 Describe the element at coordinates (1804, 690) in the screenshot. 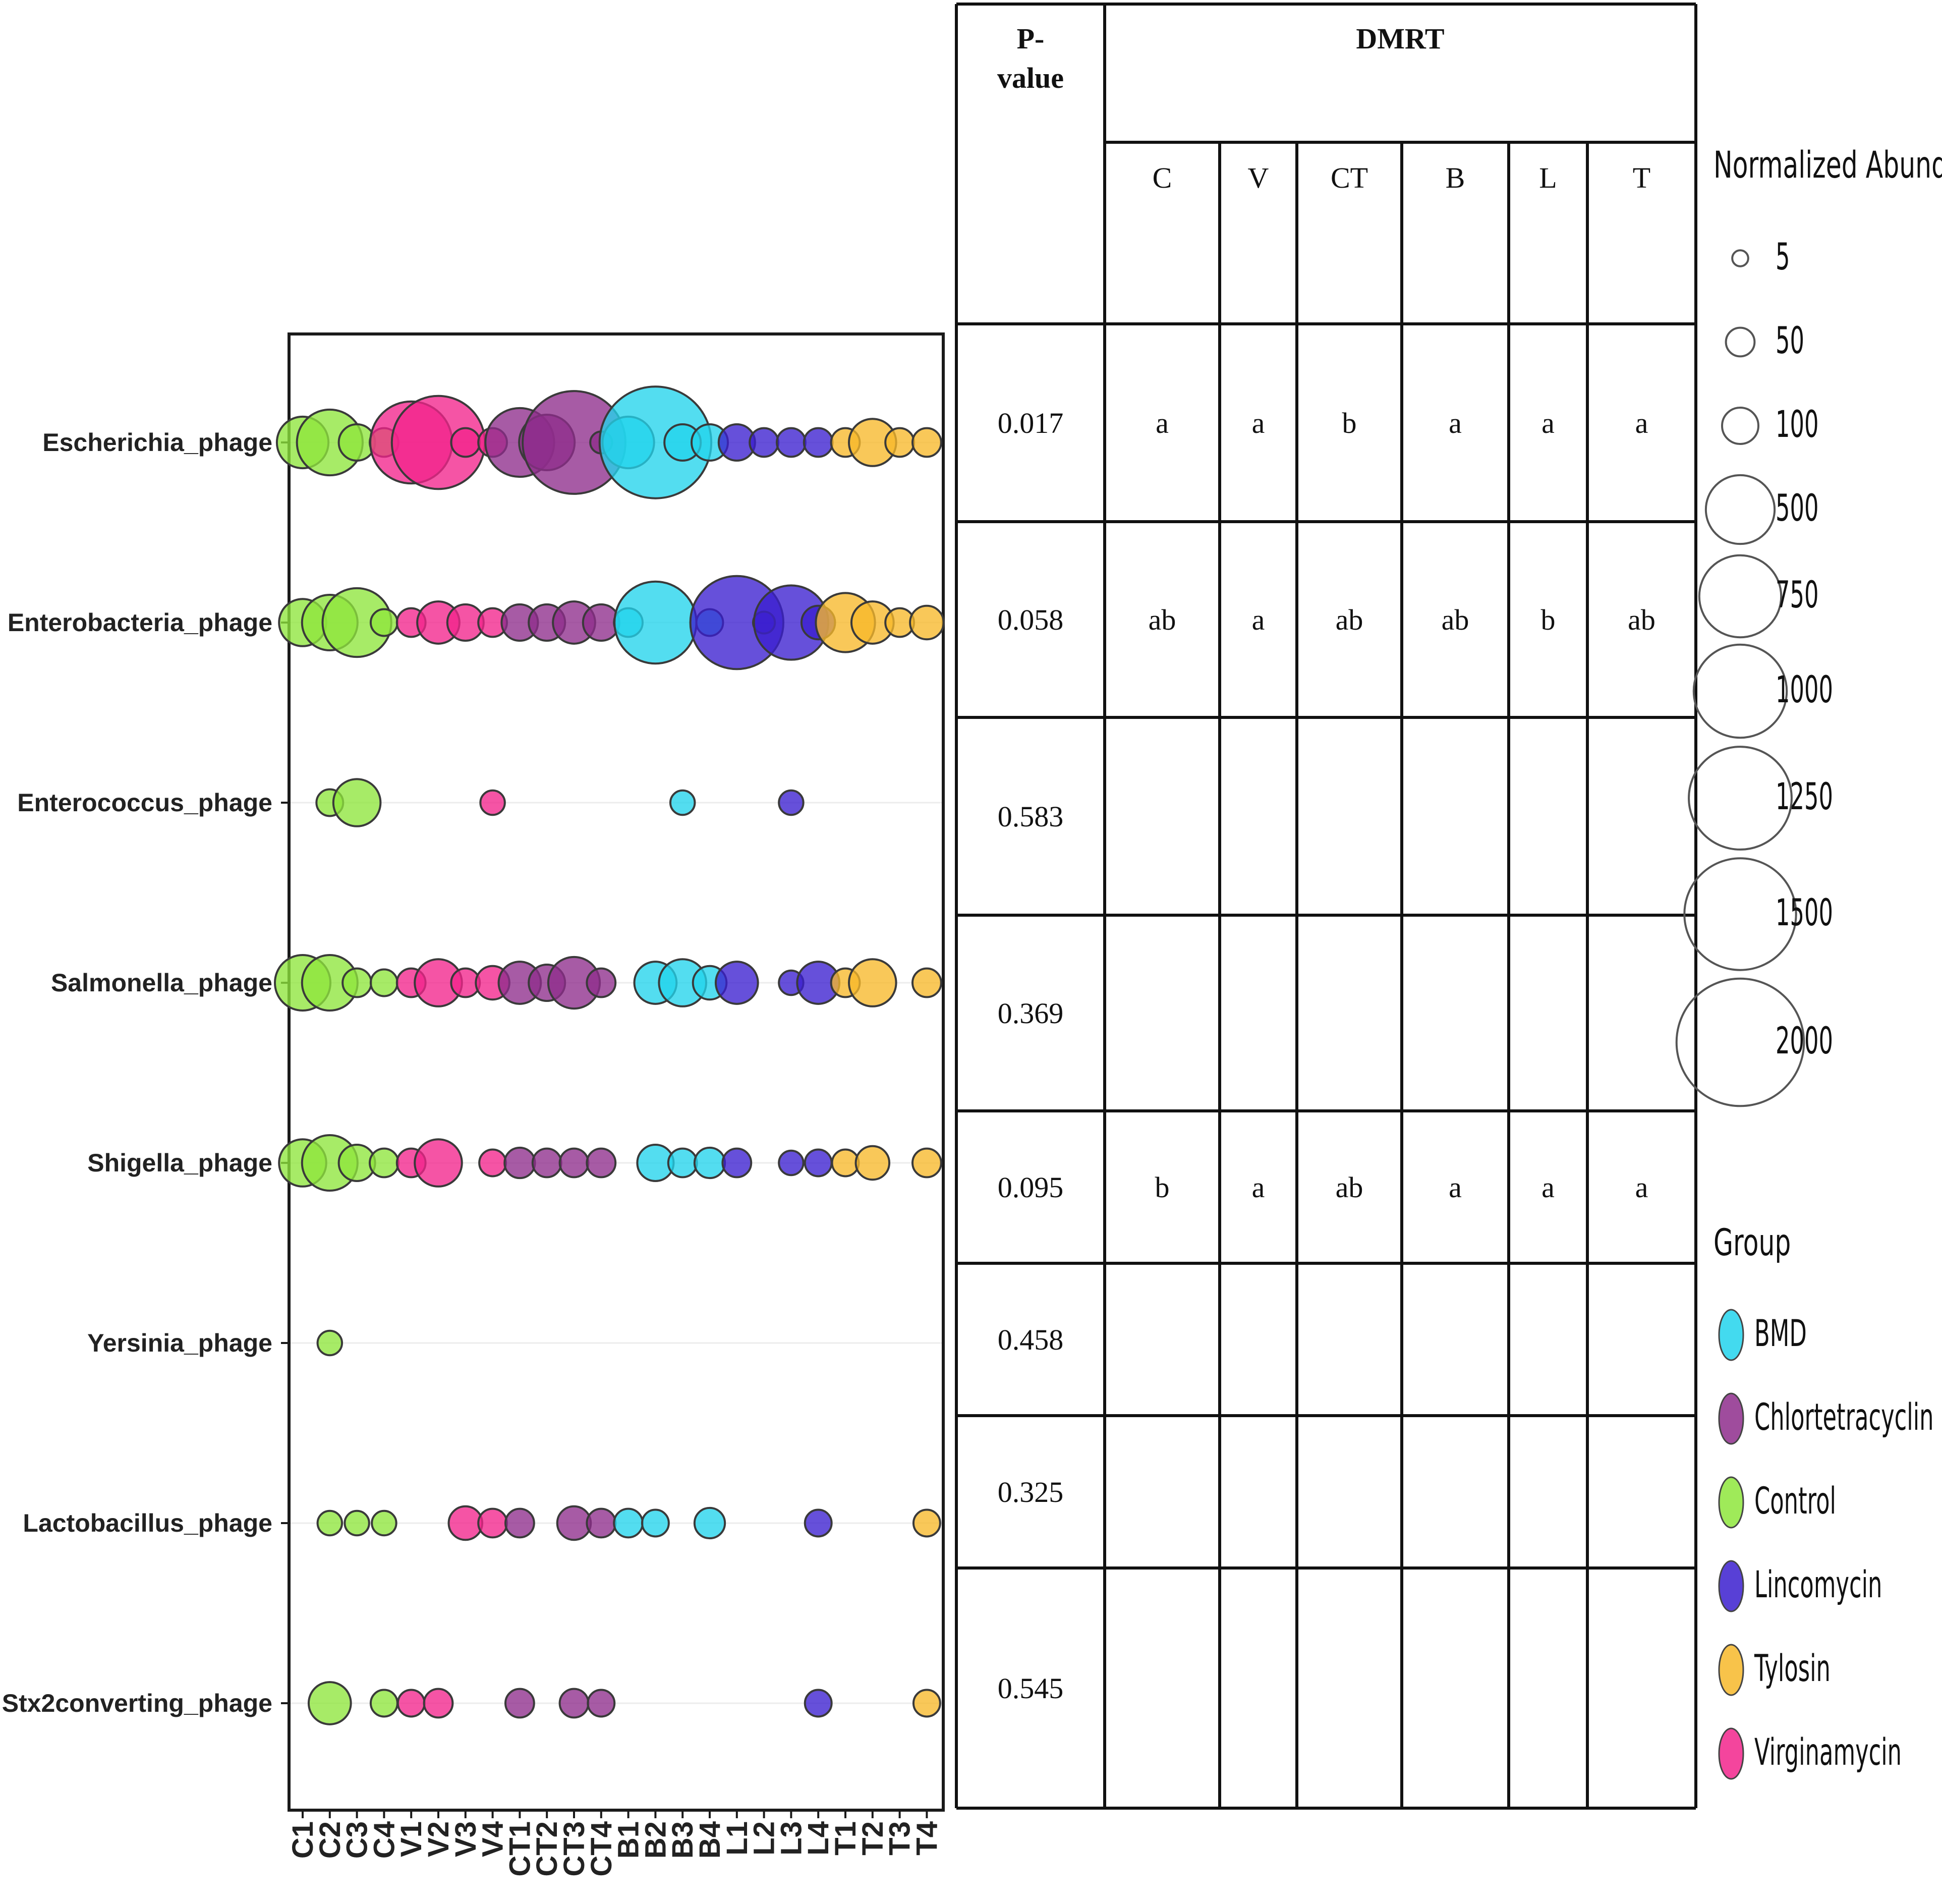

I see `size-legend-label: 1000` at that location.